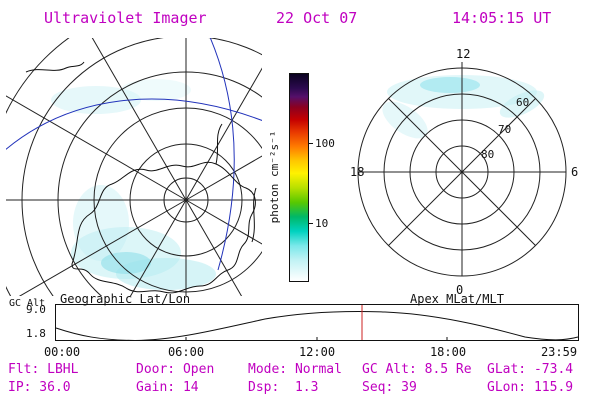  What do you see at coordinates (317, 326) in the screenshot?
I see `gc-alt-curve` at bounding box center [317, 326].